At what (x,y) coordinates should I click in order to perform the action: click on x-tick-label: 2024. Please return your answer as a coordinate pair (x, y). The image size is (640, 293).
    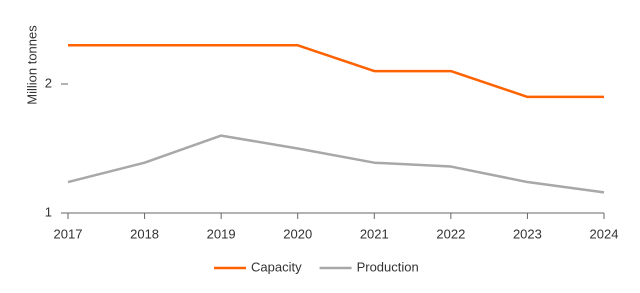
    Looking at the image, I should click on (604, 233).